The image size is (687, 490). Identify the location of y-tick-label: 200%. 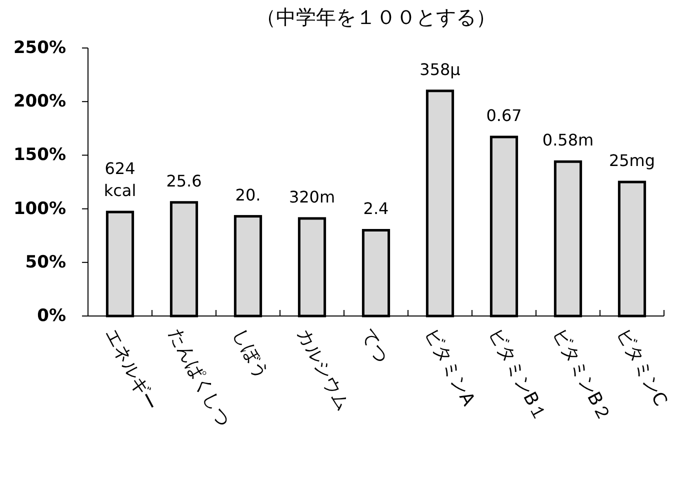
(39, 102).